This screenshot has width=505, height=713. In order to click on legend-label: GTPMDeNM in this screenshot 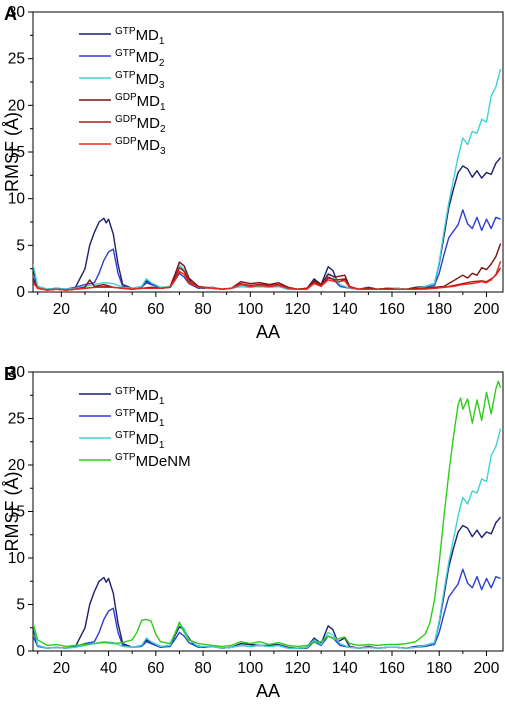, I will do `click(153, 461)`.